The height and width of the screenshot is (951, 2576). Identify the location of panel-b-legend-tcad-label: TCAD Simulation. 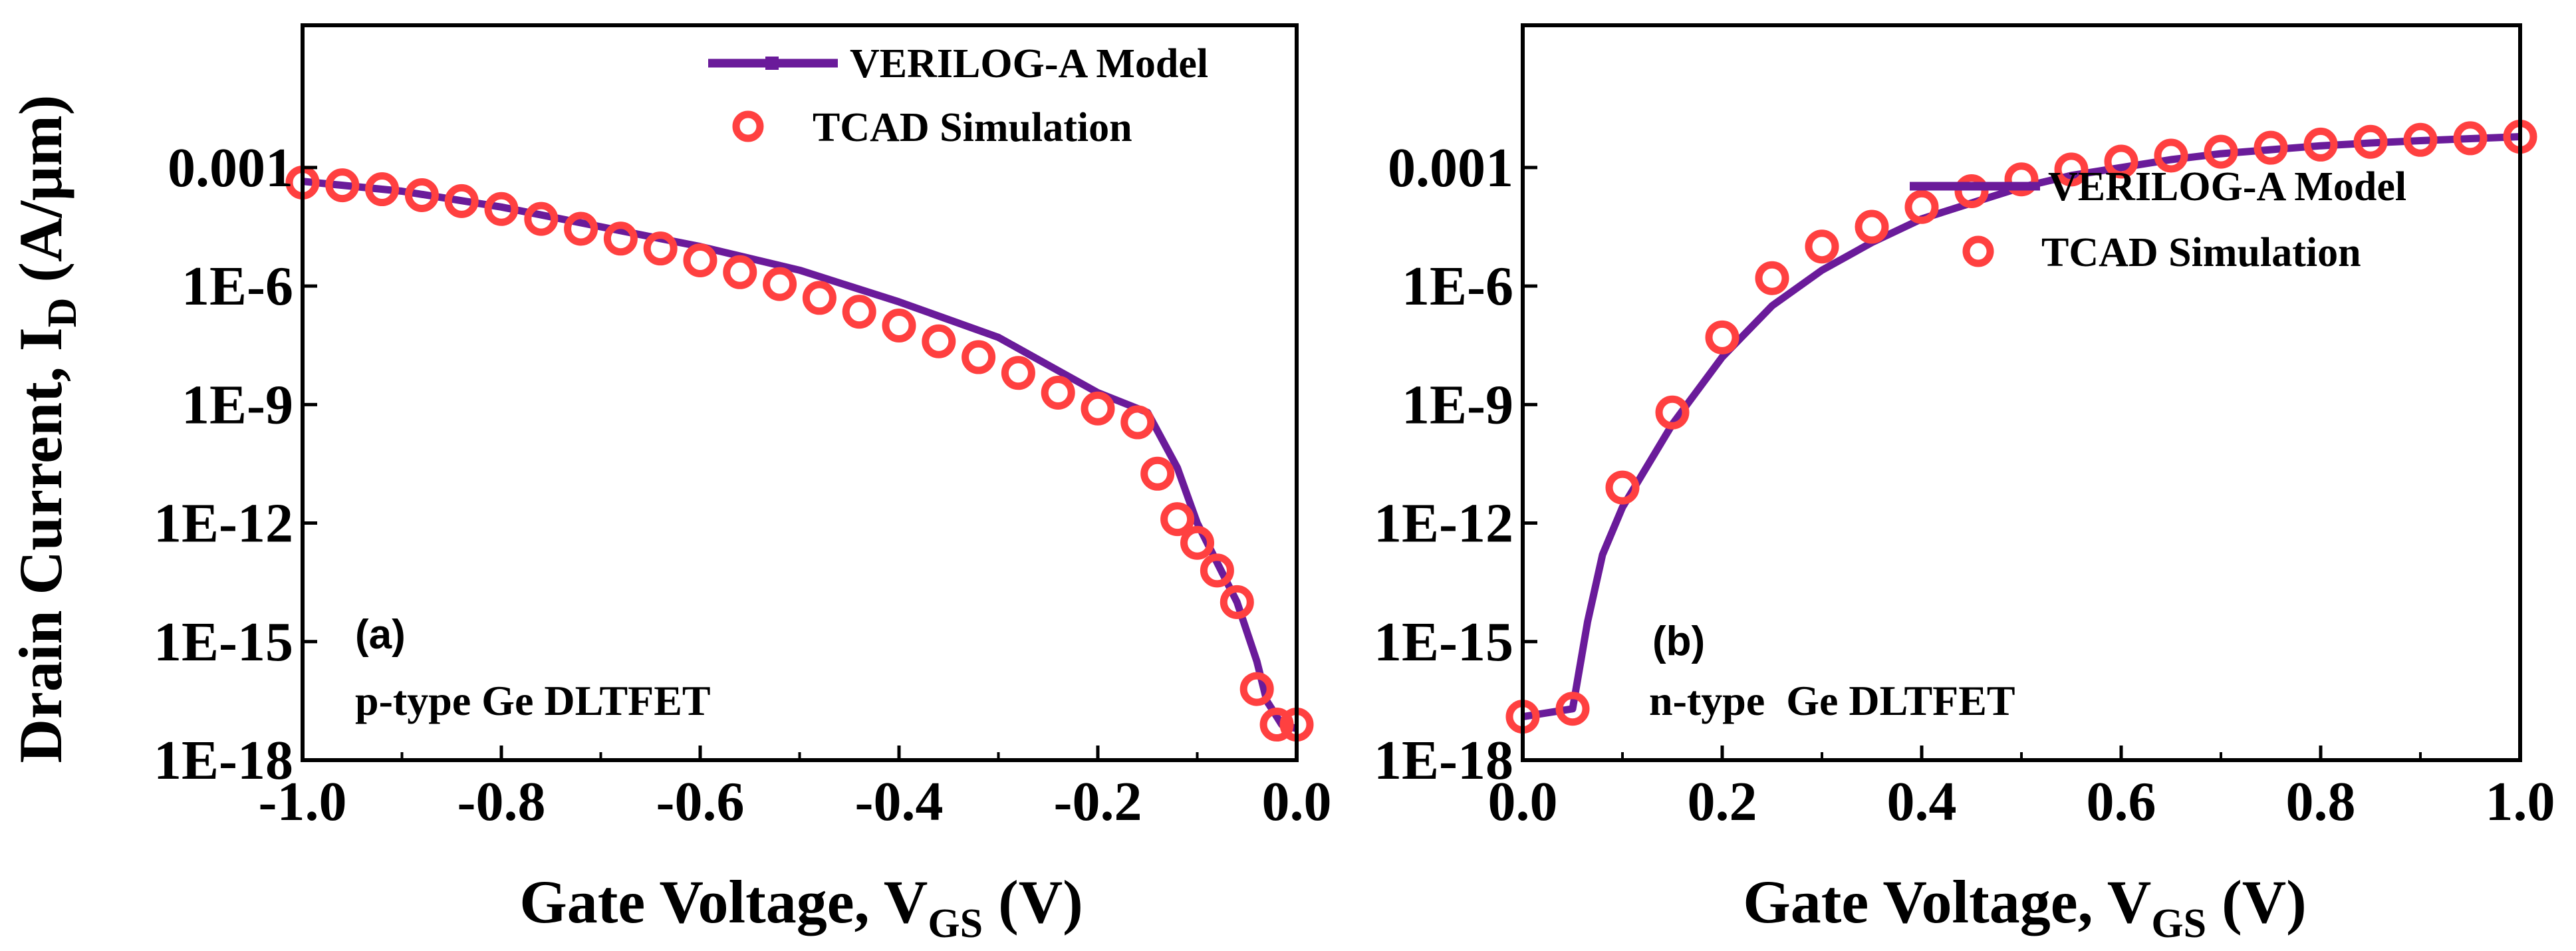
(2201, 252).